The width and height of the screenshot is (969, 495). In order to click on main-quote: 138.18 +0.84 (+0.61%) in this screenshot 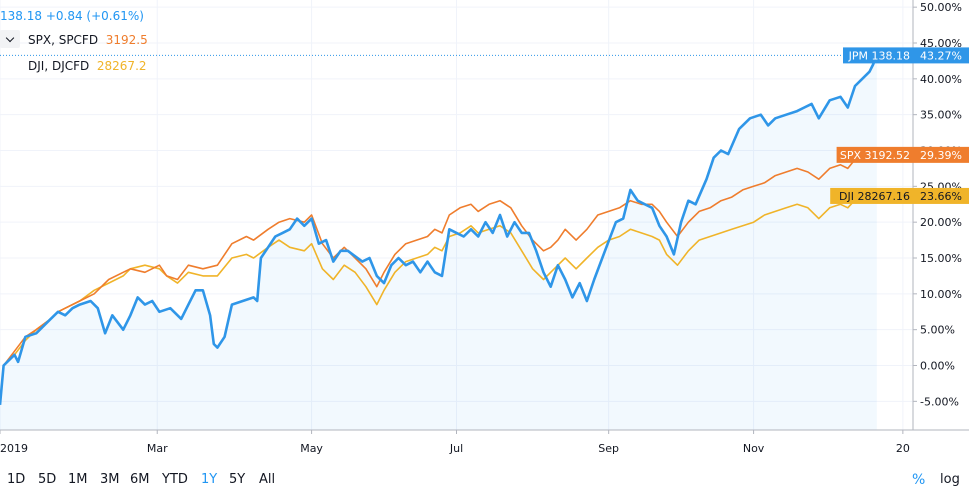, I will do `click(72, 16)`.